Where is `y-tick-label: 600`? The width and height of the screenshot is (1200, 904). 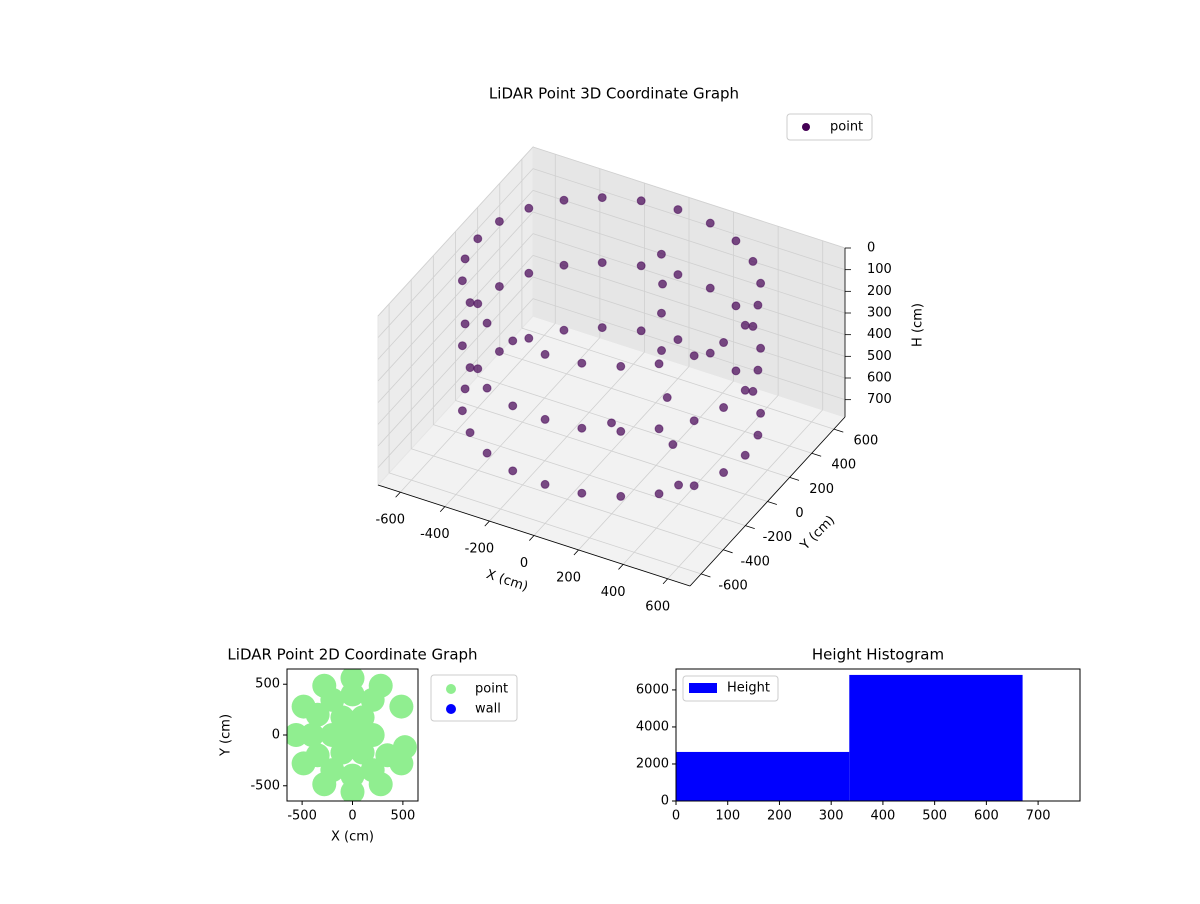 y-tick-label: 600 is located at coordinates (866, 441).